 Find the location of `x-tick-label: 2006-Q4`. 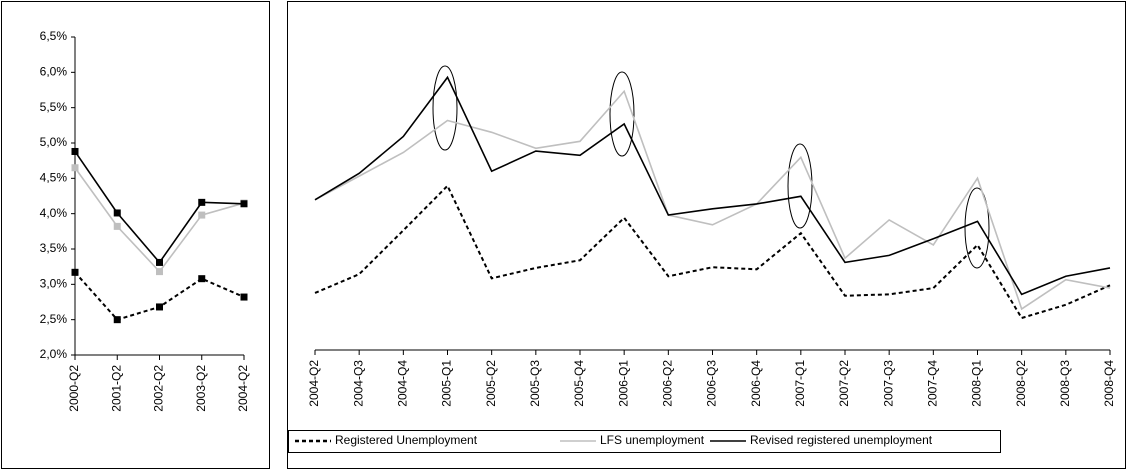

x-tick-label: 2006-Q4 is located at coordinates (756, 383).